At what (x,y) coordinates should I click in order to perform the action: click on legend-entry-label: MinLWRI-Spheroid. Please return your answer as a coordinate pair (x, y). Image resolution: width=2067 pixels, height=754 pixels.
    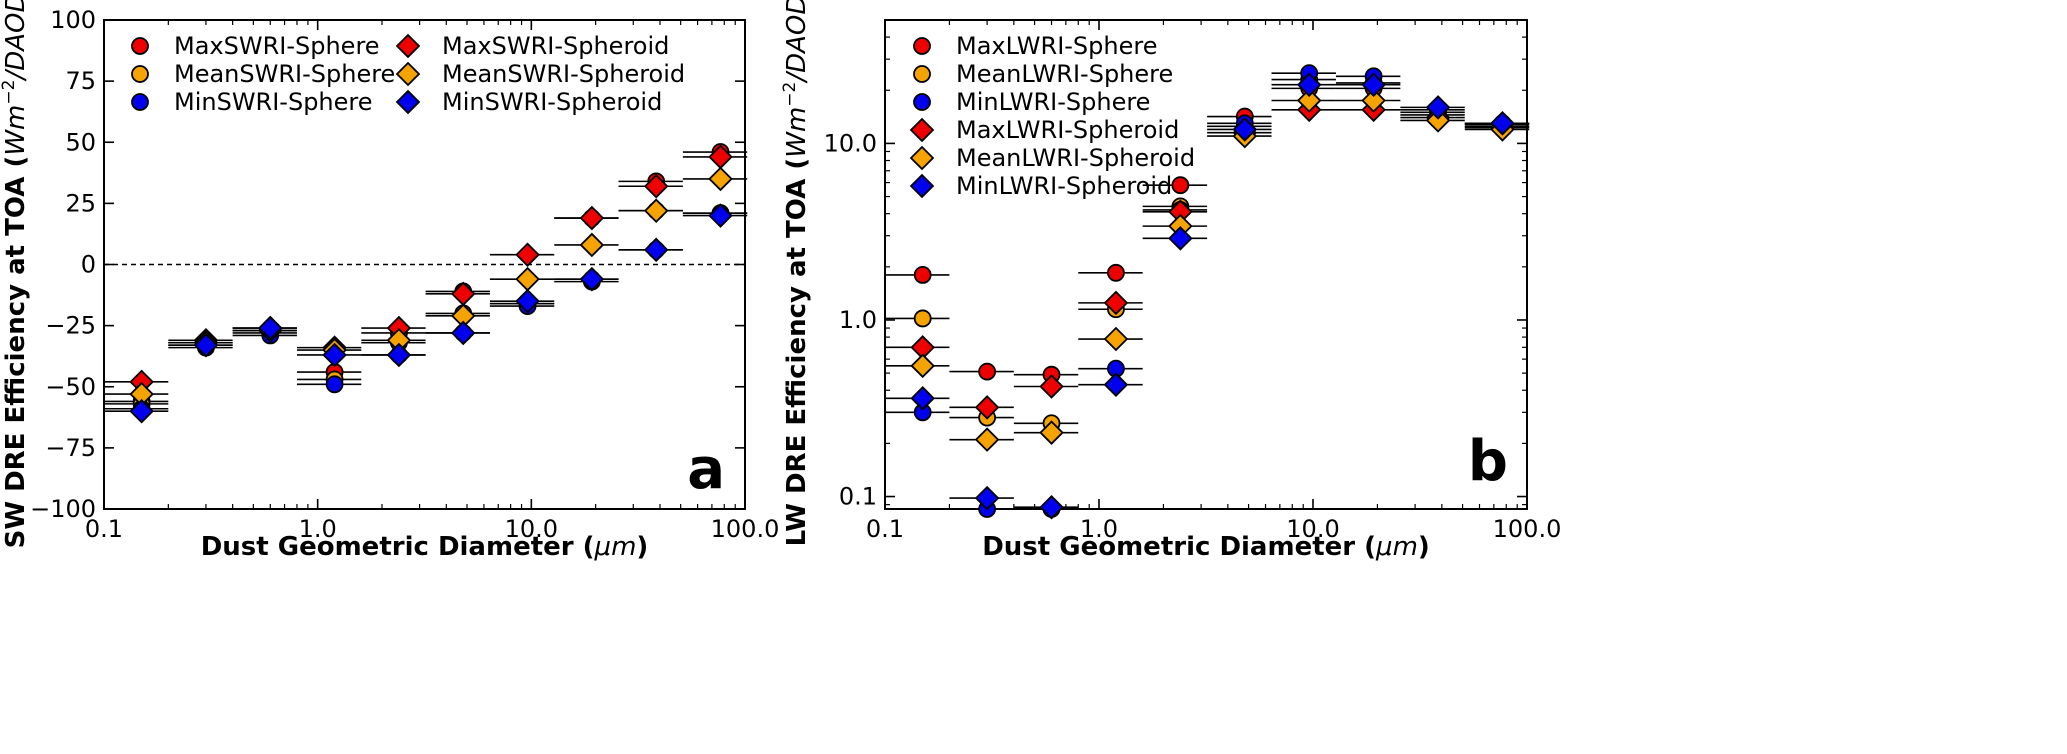
    Looking at the image, I should click on (1064, 186).